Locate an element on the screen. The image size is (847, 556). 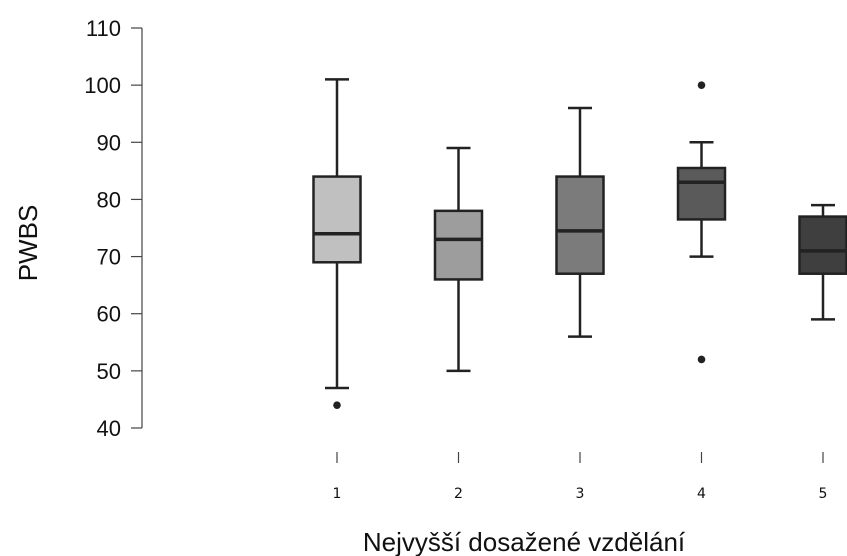
y-tick-label-50: 50 is located at coordinates (109, 371).